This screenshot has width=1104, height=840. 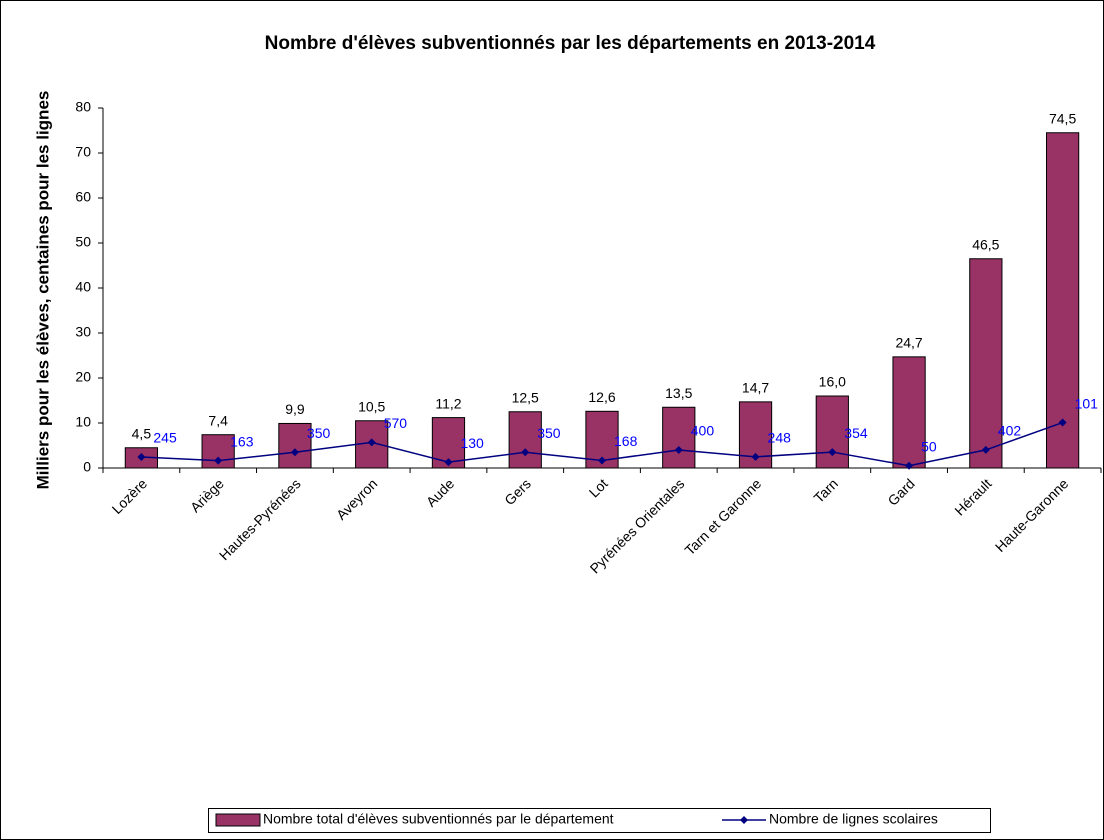 I want to click on y-tick-label: 10, so click(x=83, y=422).